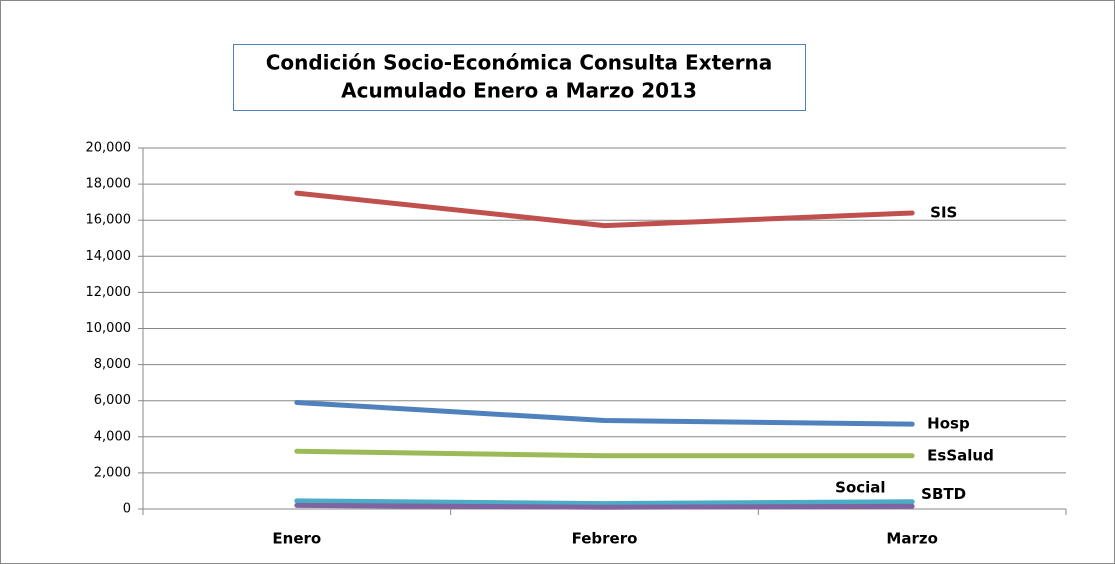 The image size is (1115, 564). What do you see at coordinates (605, 539) in the screenshot?
I see `x-tick-label: Febrero` at bounding box center [605, 539].